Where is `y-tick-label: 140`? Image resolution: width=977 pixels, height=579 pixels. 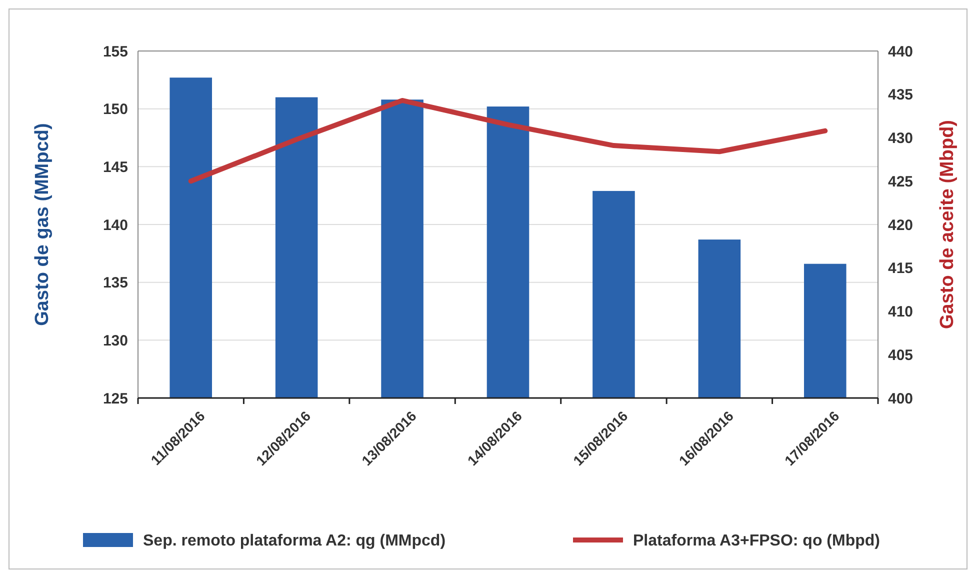
y-tick-label: 140 is located at coordinates (115, 225).